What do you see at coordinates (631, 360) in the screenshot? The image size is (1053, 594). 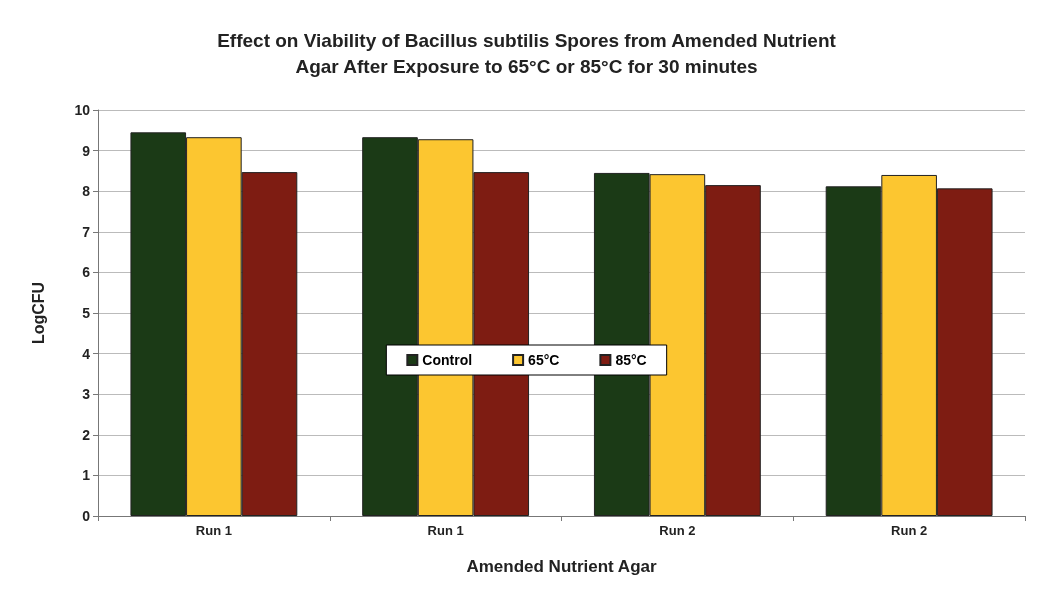 I see `legend-label: 85°C` at bounding box center [631, 360].